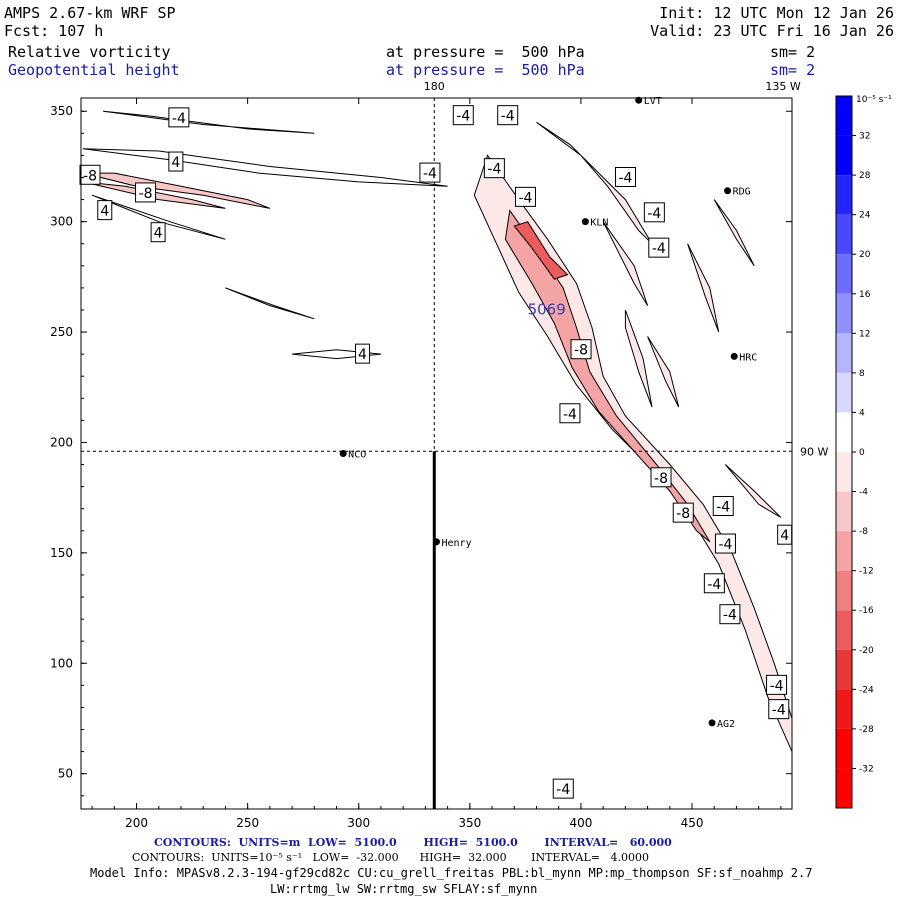 This screenshot has height=900, width=900. Describe the element at coordinates (469, 823) in the screenshot. I see `x-tick-label: 350` at that location.